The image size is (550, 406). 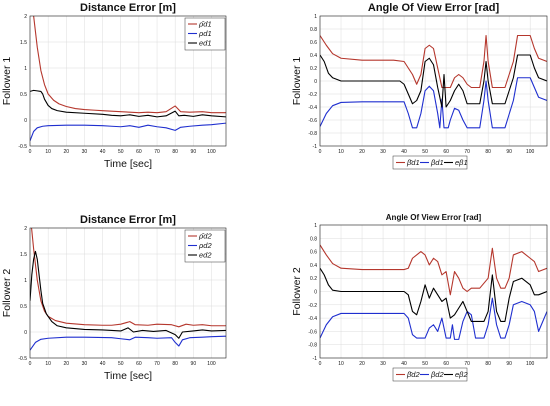 I want to click on legend-label: βd2, so click(x=437, y=374).